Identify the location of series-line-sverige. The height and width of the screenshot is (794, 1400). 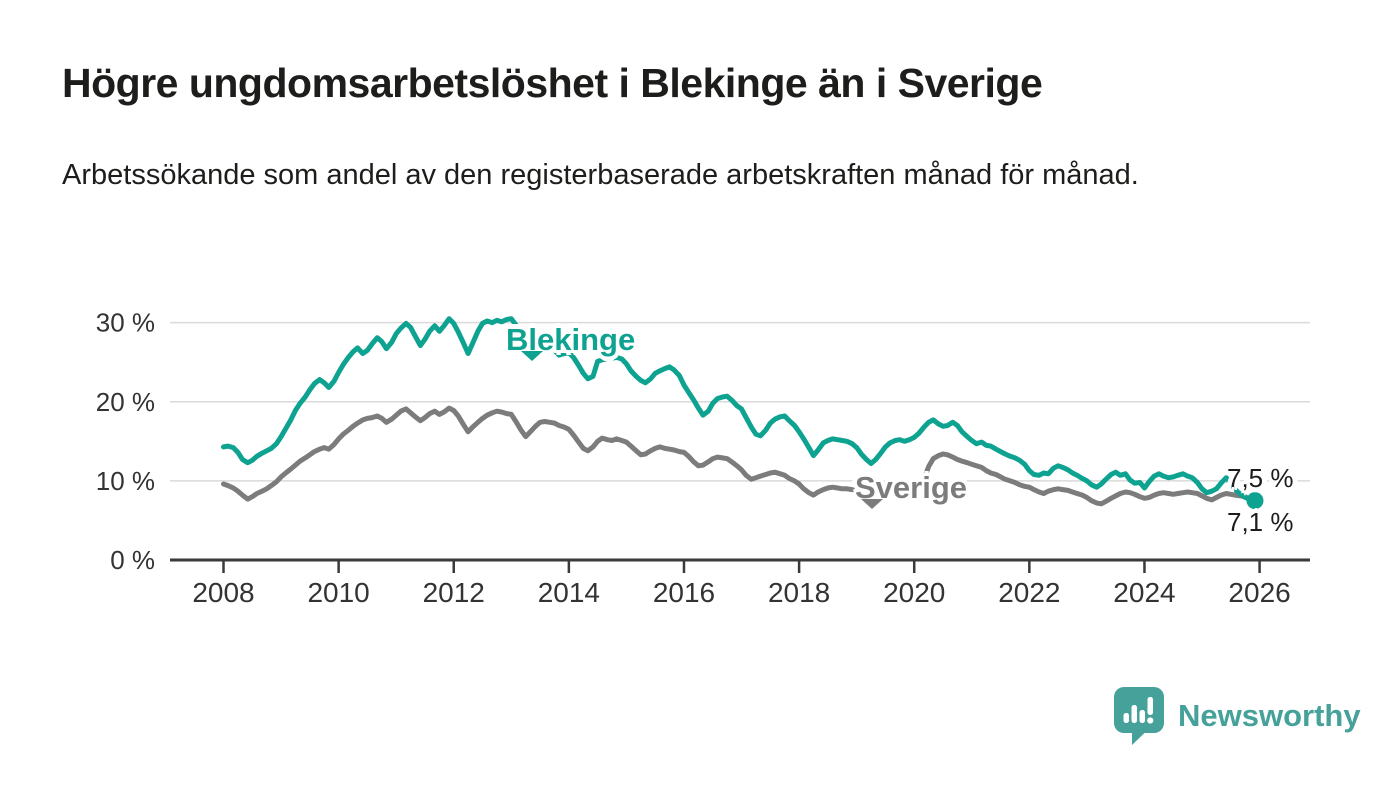
(739, 456).